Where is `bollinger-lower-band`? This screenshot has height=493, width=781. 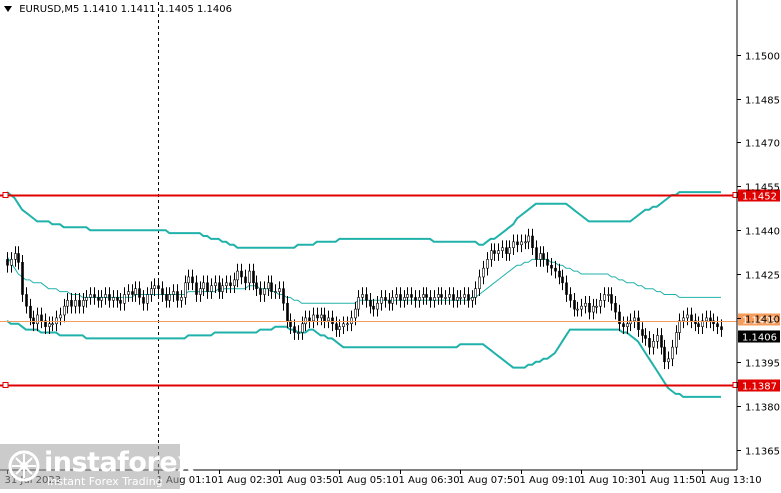
bollinger-lower-band is located at coordinates (363, 359).